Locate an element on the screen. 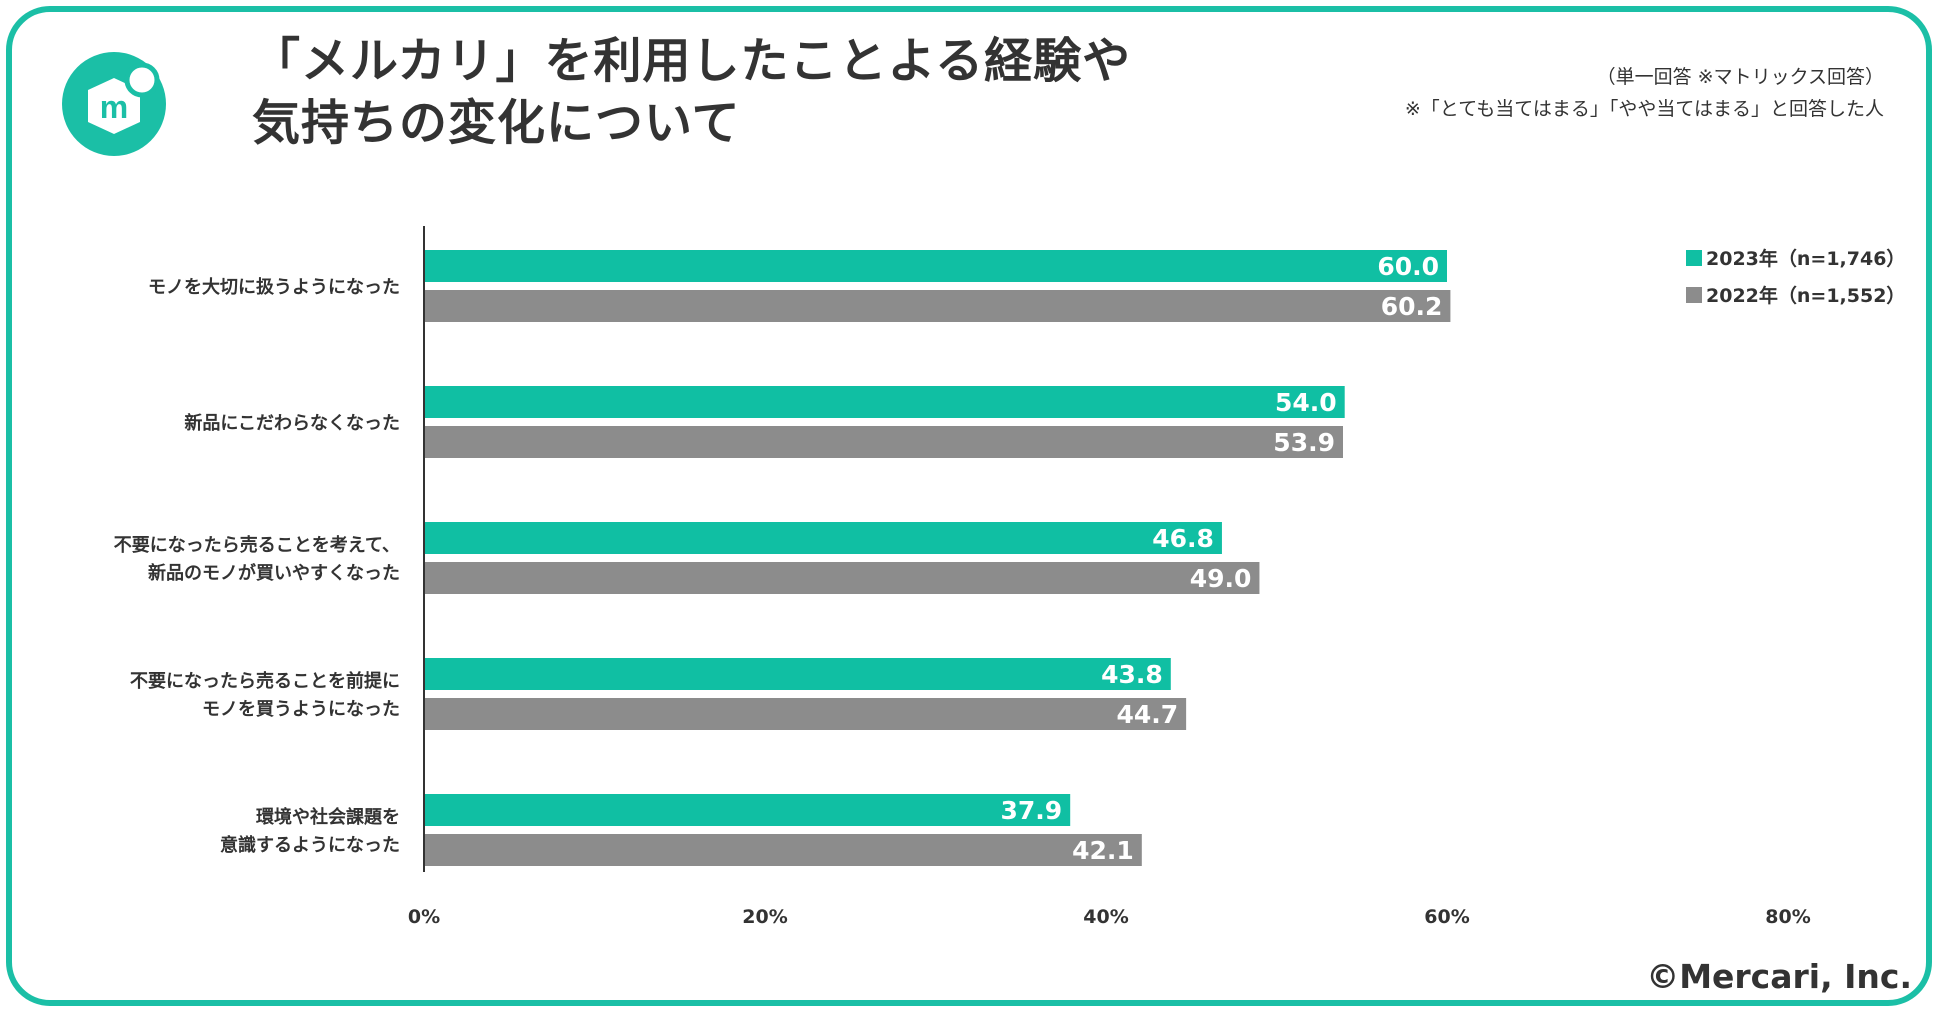 This screenshot has height=1024, width=1950. data-label: 42.1 is located at coordinates (1103, 850).